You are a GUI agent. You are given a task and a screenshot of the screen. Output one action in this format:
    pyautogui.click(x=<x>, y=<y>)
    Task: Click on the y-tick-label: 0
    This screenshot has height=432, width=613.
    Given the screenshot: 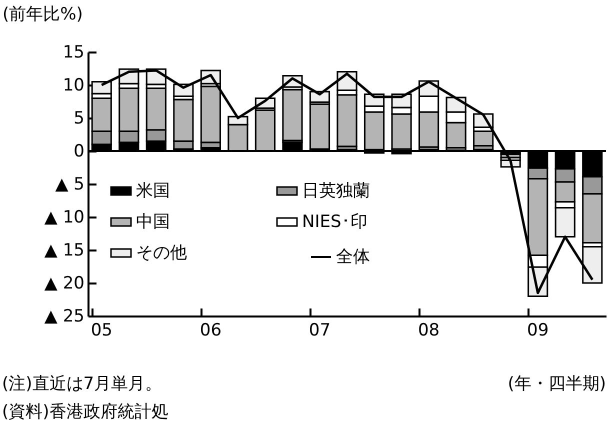 What is the action you would take?
    pyautogui.click(x=79, y=152)
    